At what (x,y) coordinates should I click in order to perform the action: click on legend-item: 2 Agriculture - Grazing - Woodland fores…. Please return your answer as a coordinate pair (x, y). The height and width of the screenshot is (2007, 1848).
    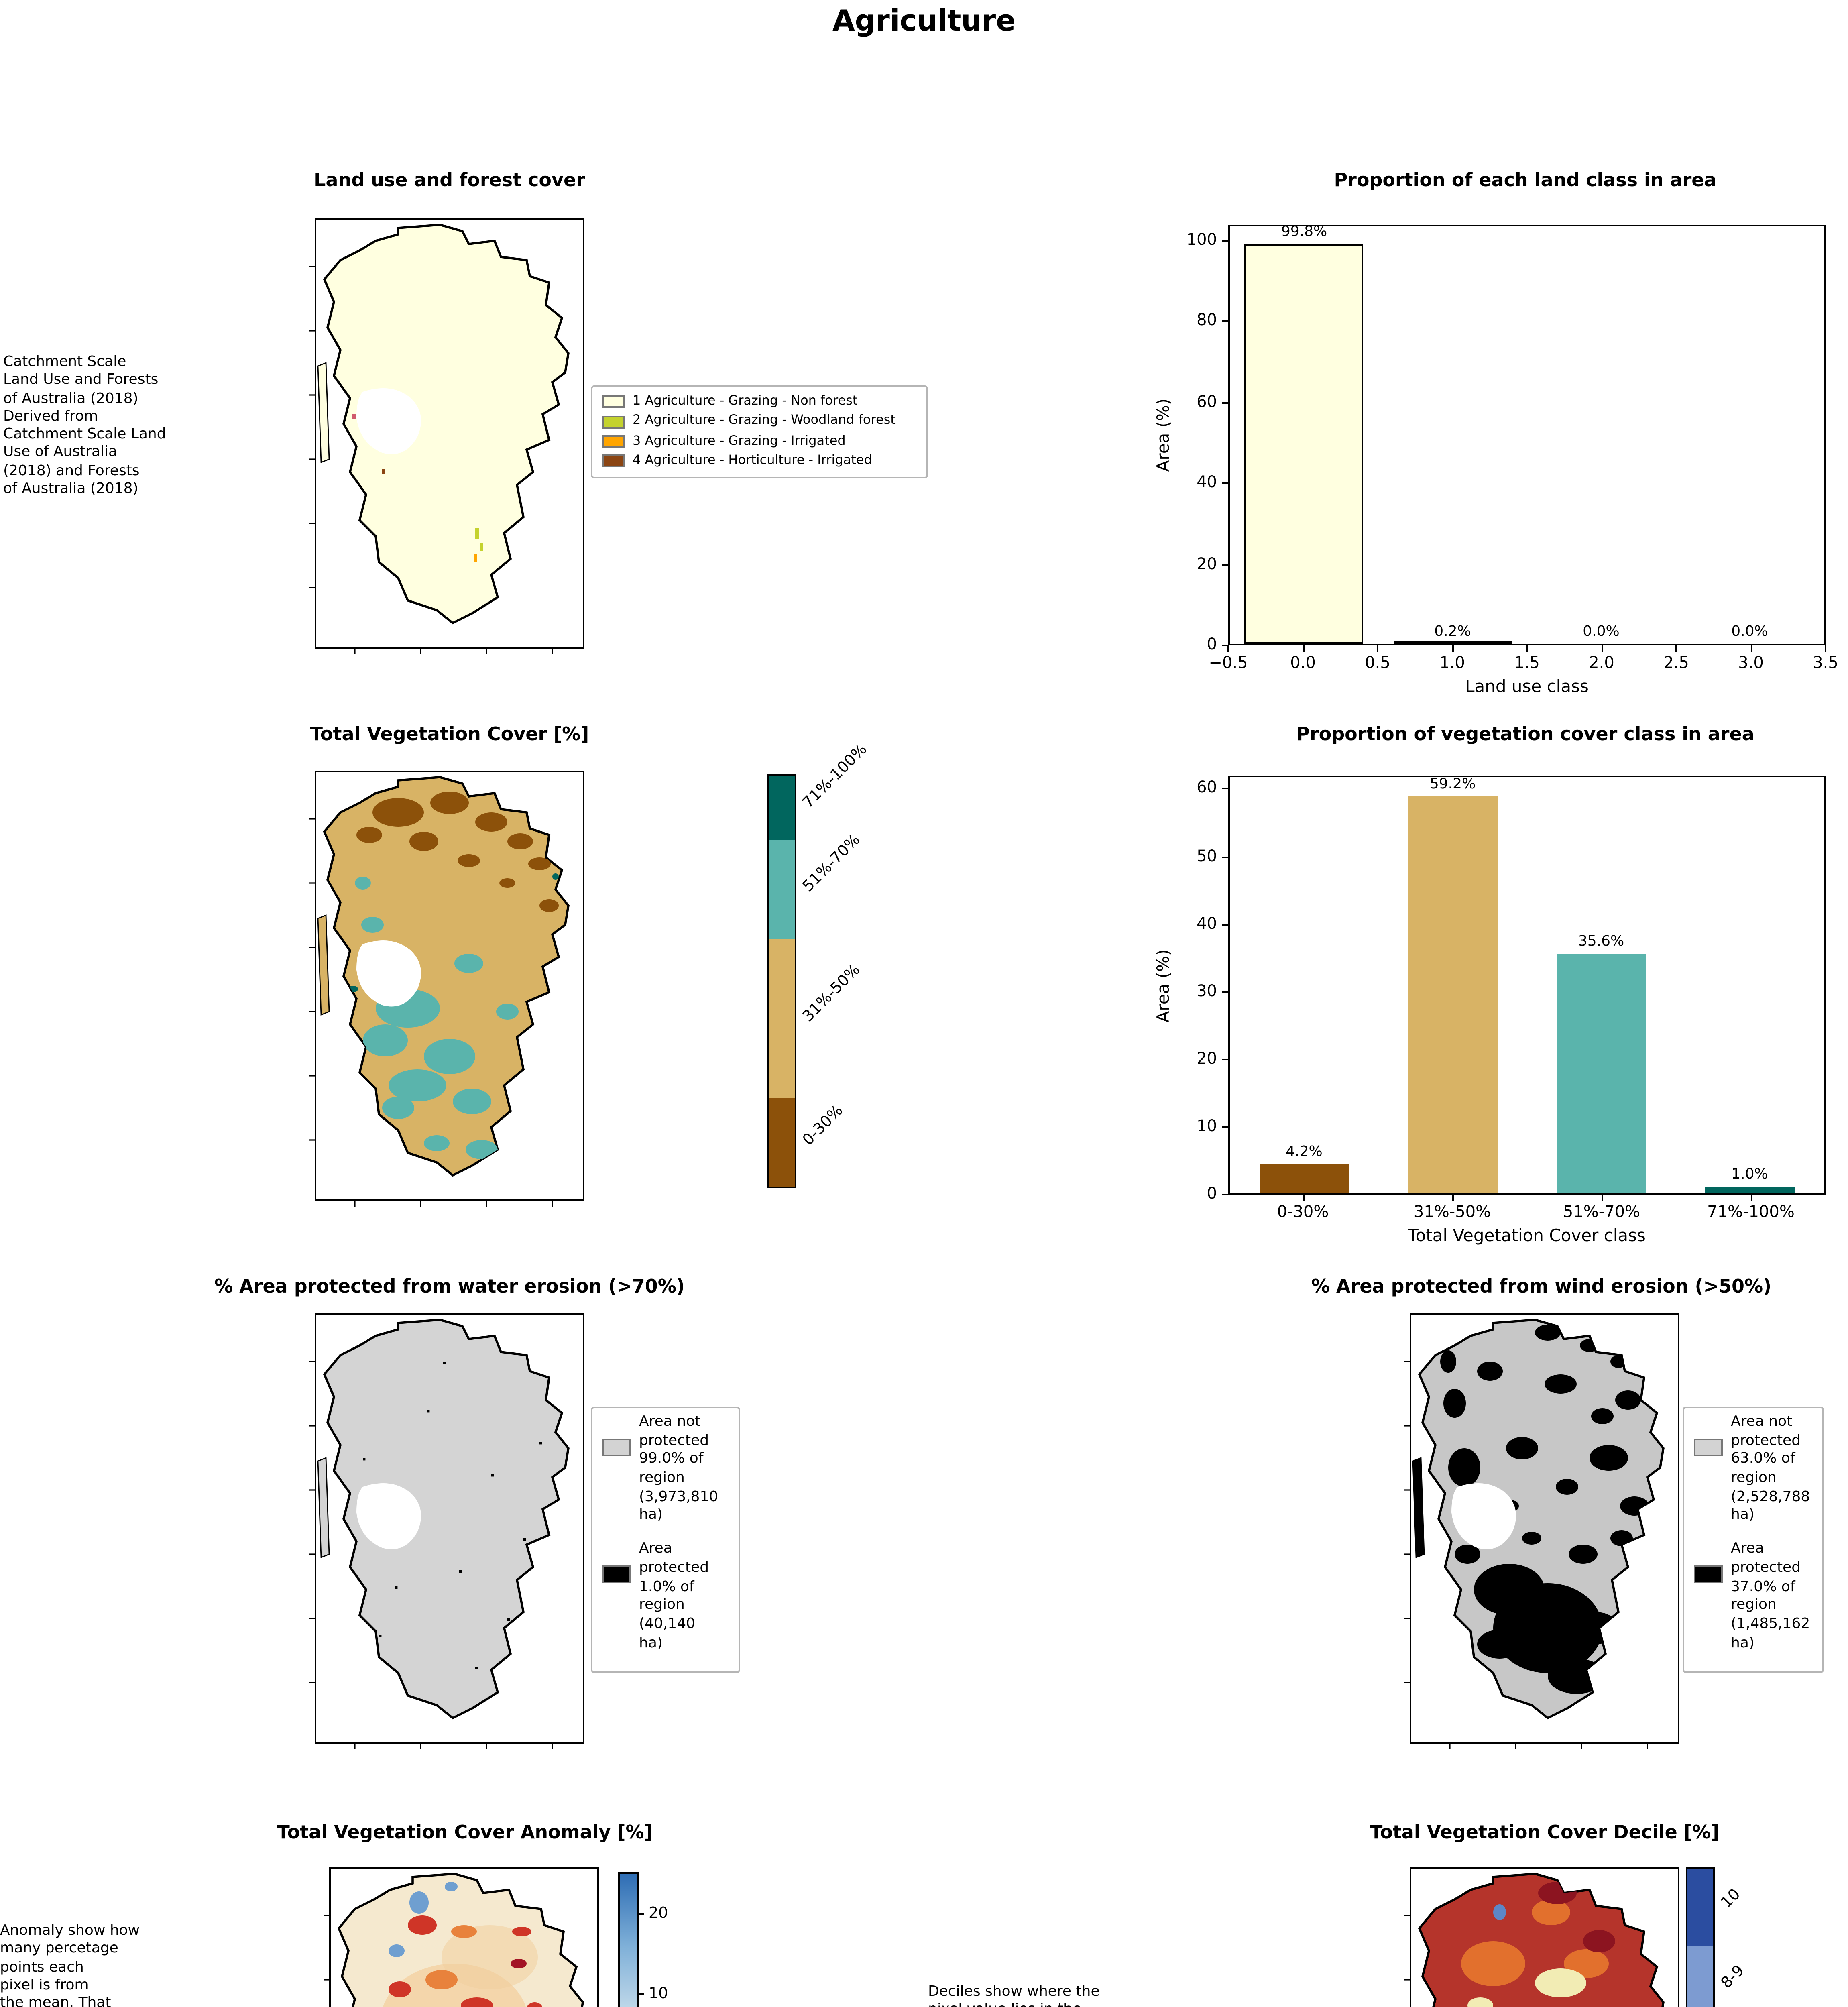
    Looking at the image, I should click on (759, 421).